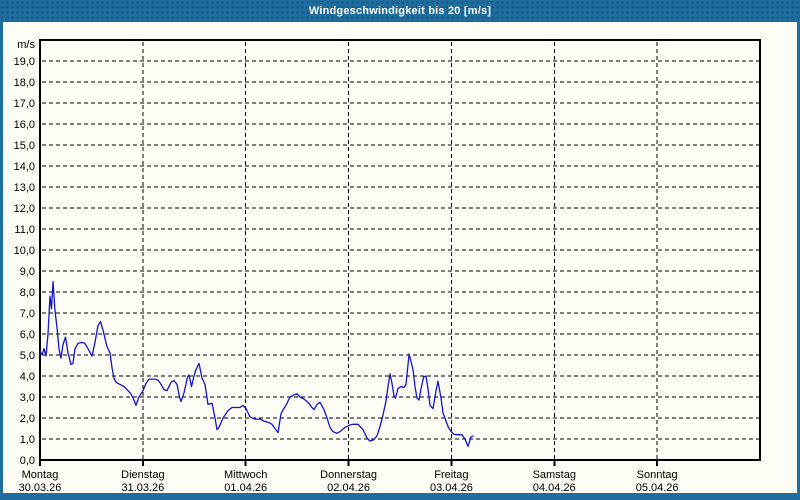 The width and height of the screenshot is (800, 500). What do you see at coordinates (245, 488) in the screenshot?
I see `x-date-label: 01.04.26` at bounding box center [245, 488].